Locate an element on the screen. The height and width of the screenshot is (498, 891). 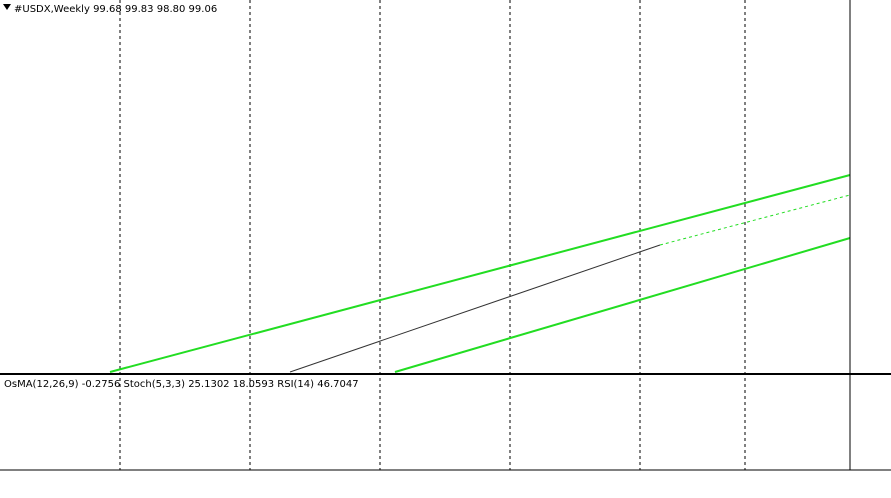
header-arrow is located at coordinates (7, 7).